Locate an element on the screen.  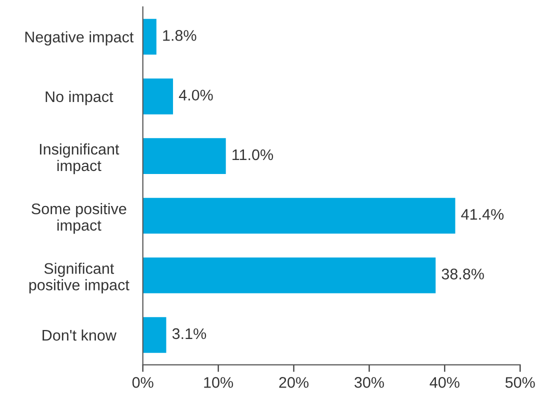
y-tick-label: Insignificant impact is located at coordinates (80, 158).